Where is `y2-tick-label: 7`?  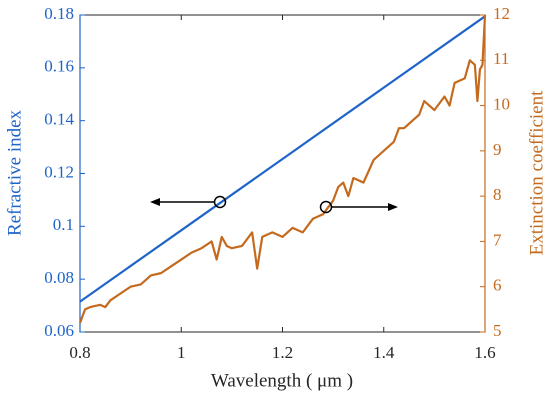 y2-tick-label: 7 is located at coordinates (497, 239).